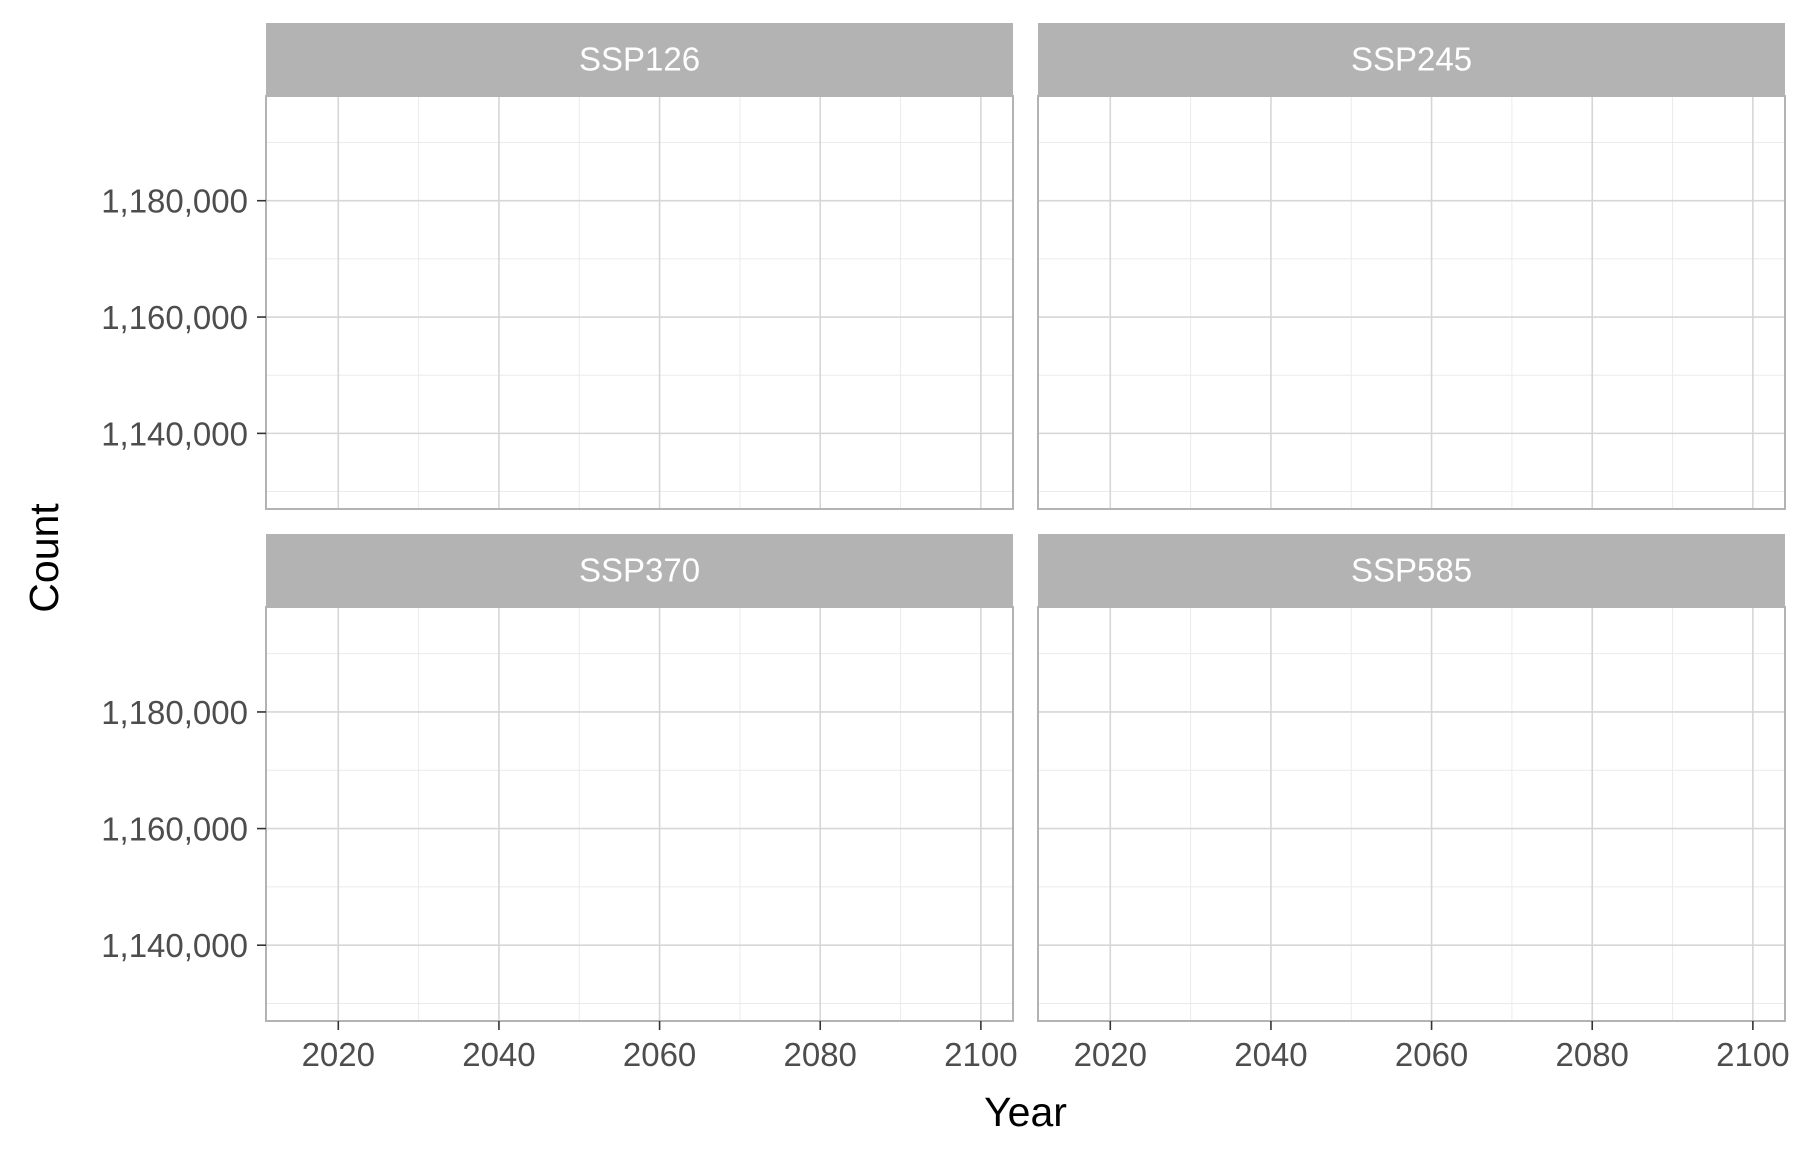 The width and height of the screenshot is (1800, 1157). I want to click on facet-strip-ssp245, so click(1411, 59).